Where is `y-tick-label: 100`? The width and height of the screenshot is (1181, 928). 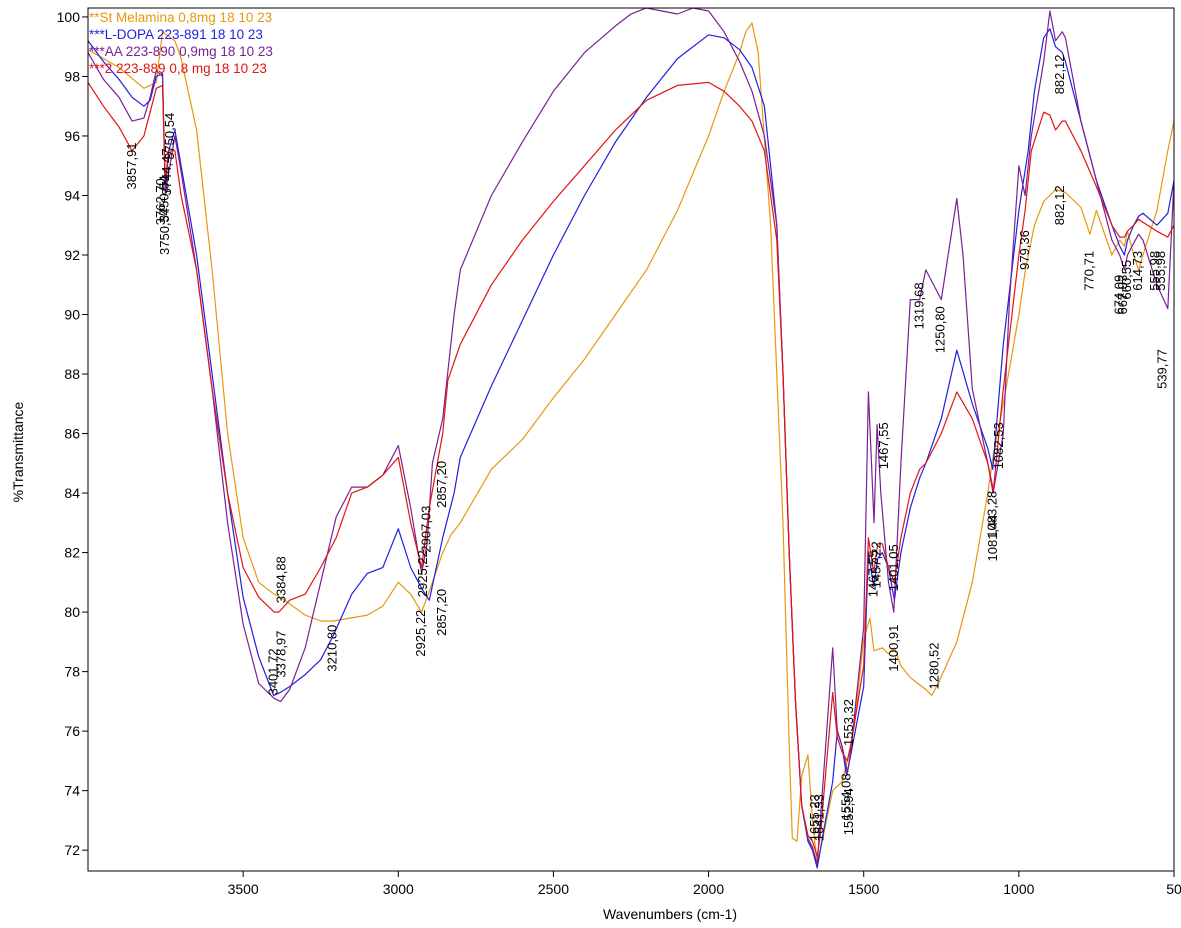 y-tick-label: 100 is located at coordinates (69, 17).